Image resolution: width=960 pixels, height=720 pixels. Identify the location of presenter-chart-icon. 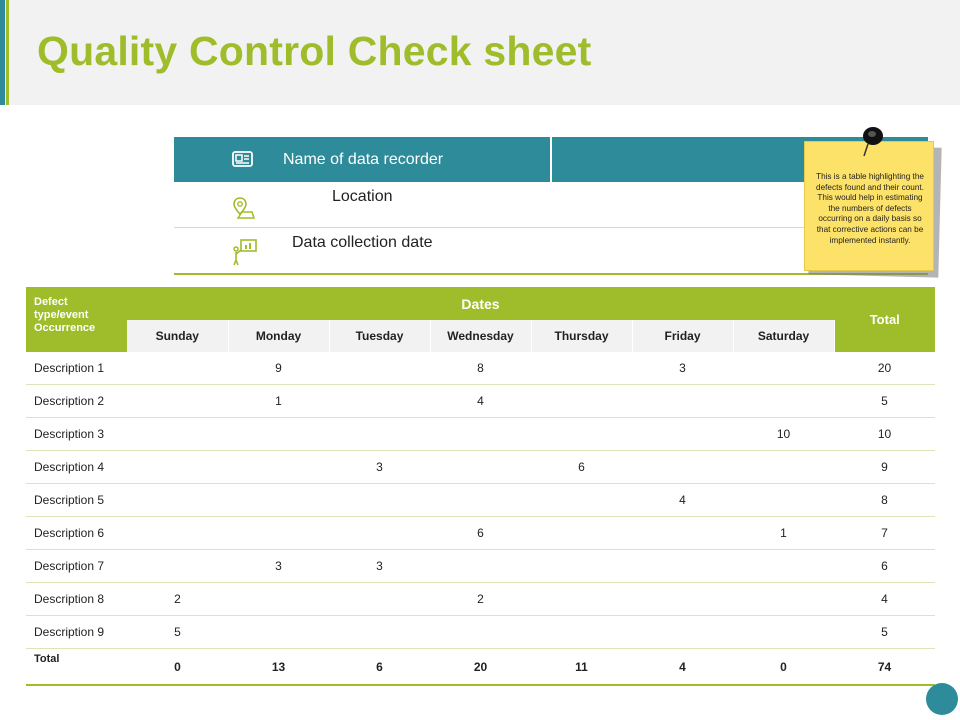
(245, 254).